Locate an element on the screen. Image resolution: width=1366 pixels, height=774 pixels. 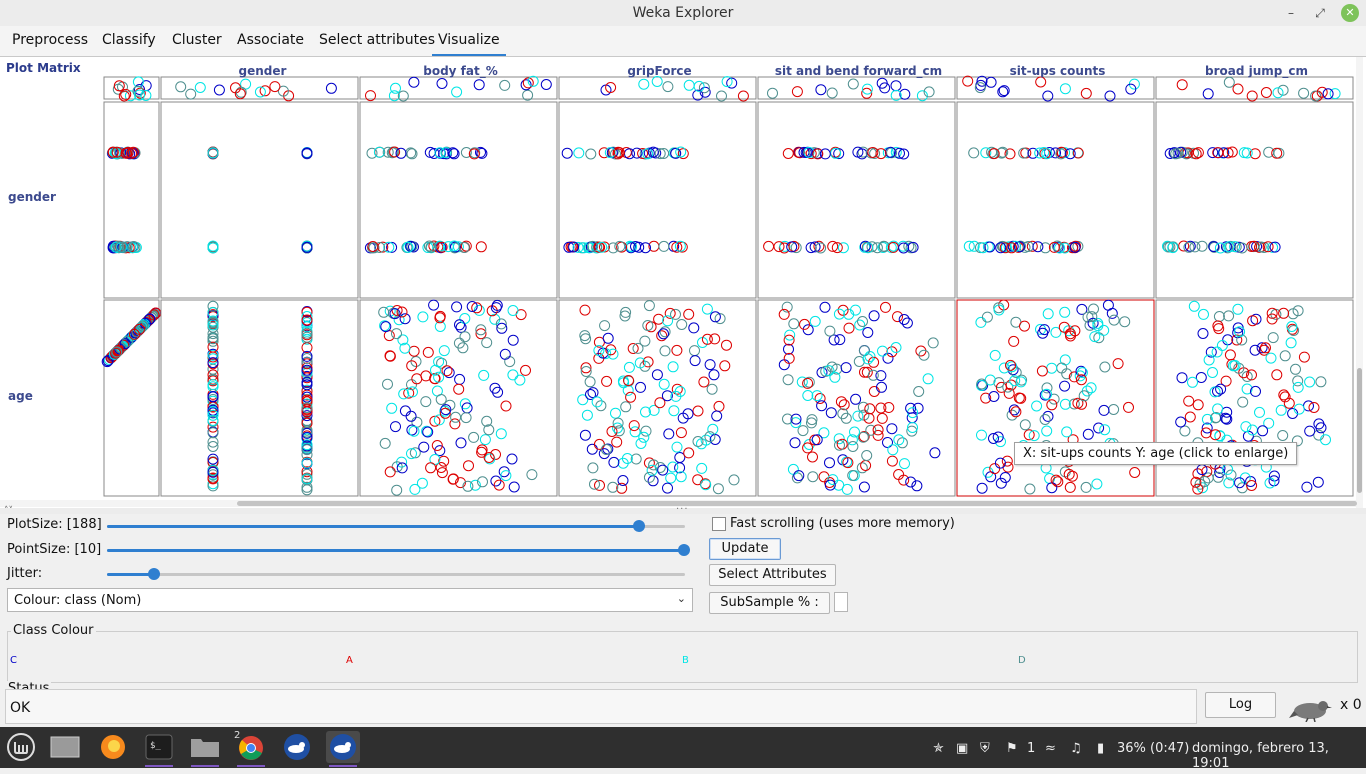
wifi-icon: ≈ is located at coordinates (1050, 748).